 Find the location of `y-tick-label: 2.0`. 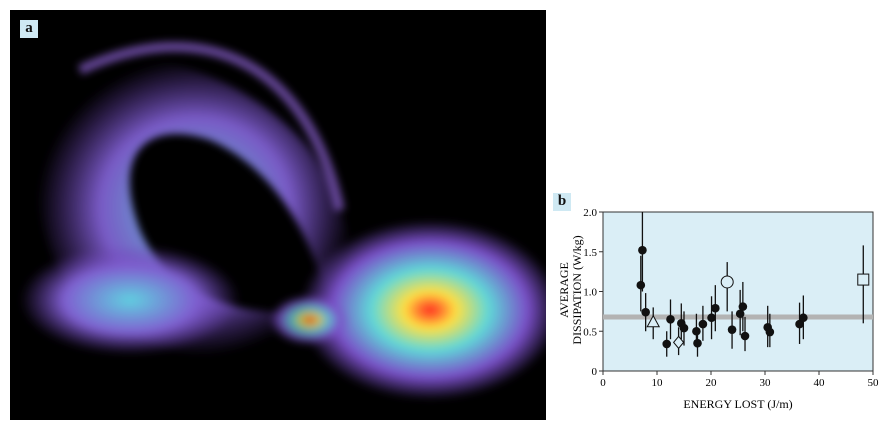

y-tick-label: 2.0 is located at coordinates (590, 213).